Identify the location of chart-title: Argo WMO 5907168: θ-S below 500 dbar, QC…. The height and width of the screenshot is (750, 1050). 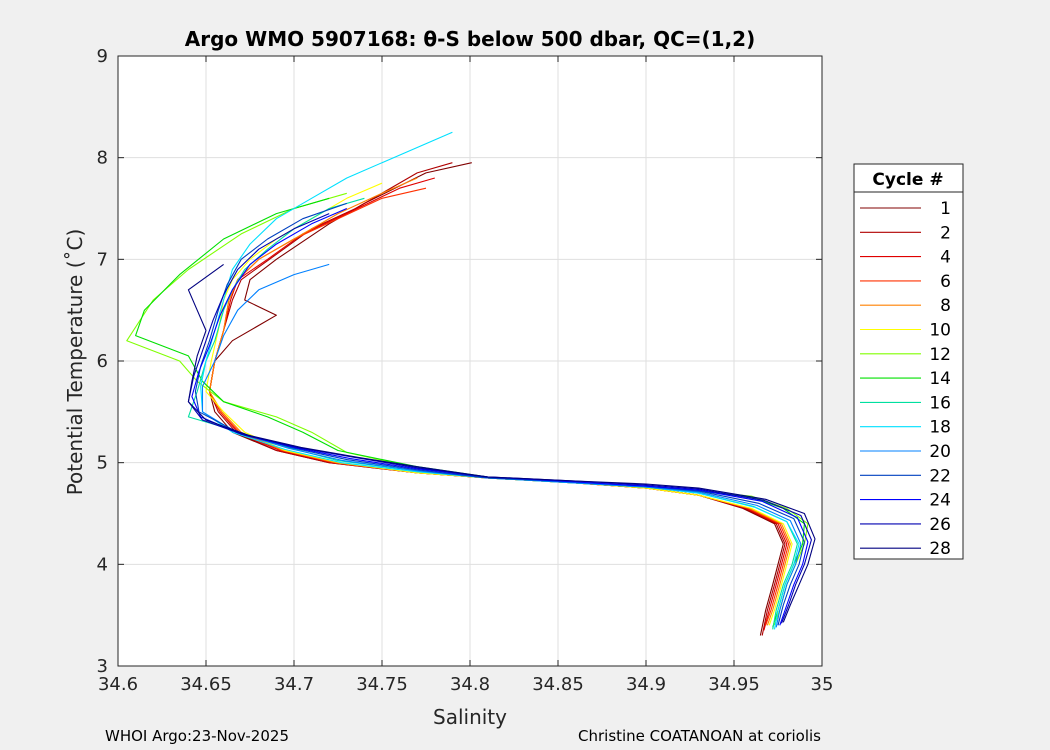
(470, 39).